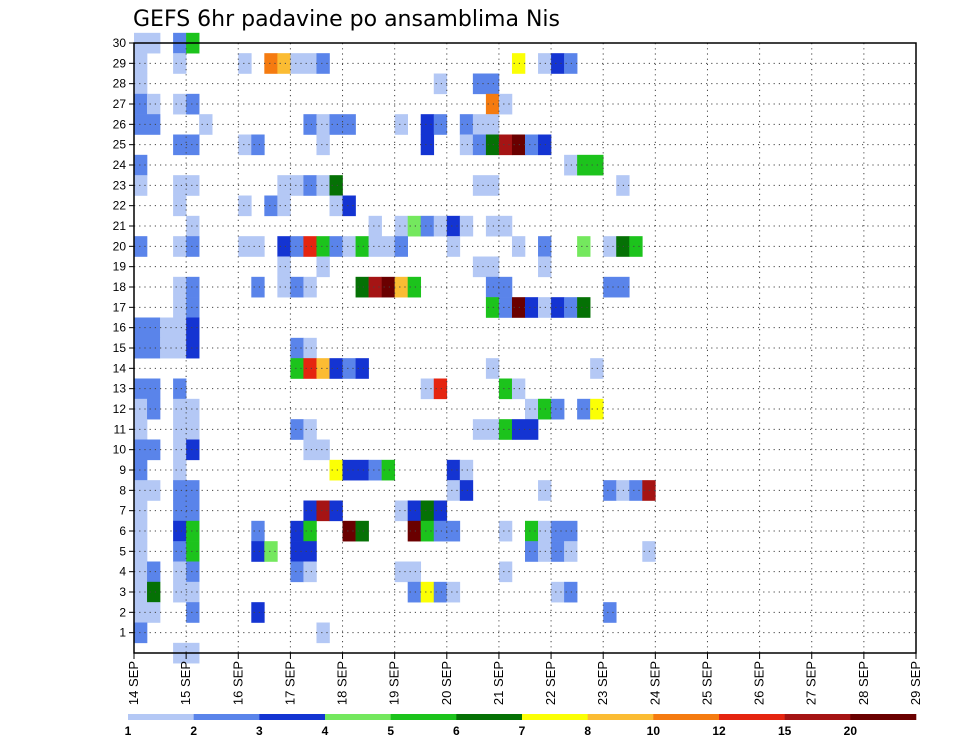 The width and height of the screenshot is (960, 742). What do you see at coordinates (122, 592) in the screenshot?
I see `y-tick-label: 3` at bounding box center [122, 592].